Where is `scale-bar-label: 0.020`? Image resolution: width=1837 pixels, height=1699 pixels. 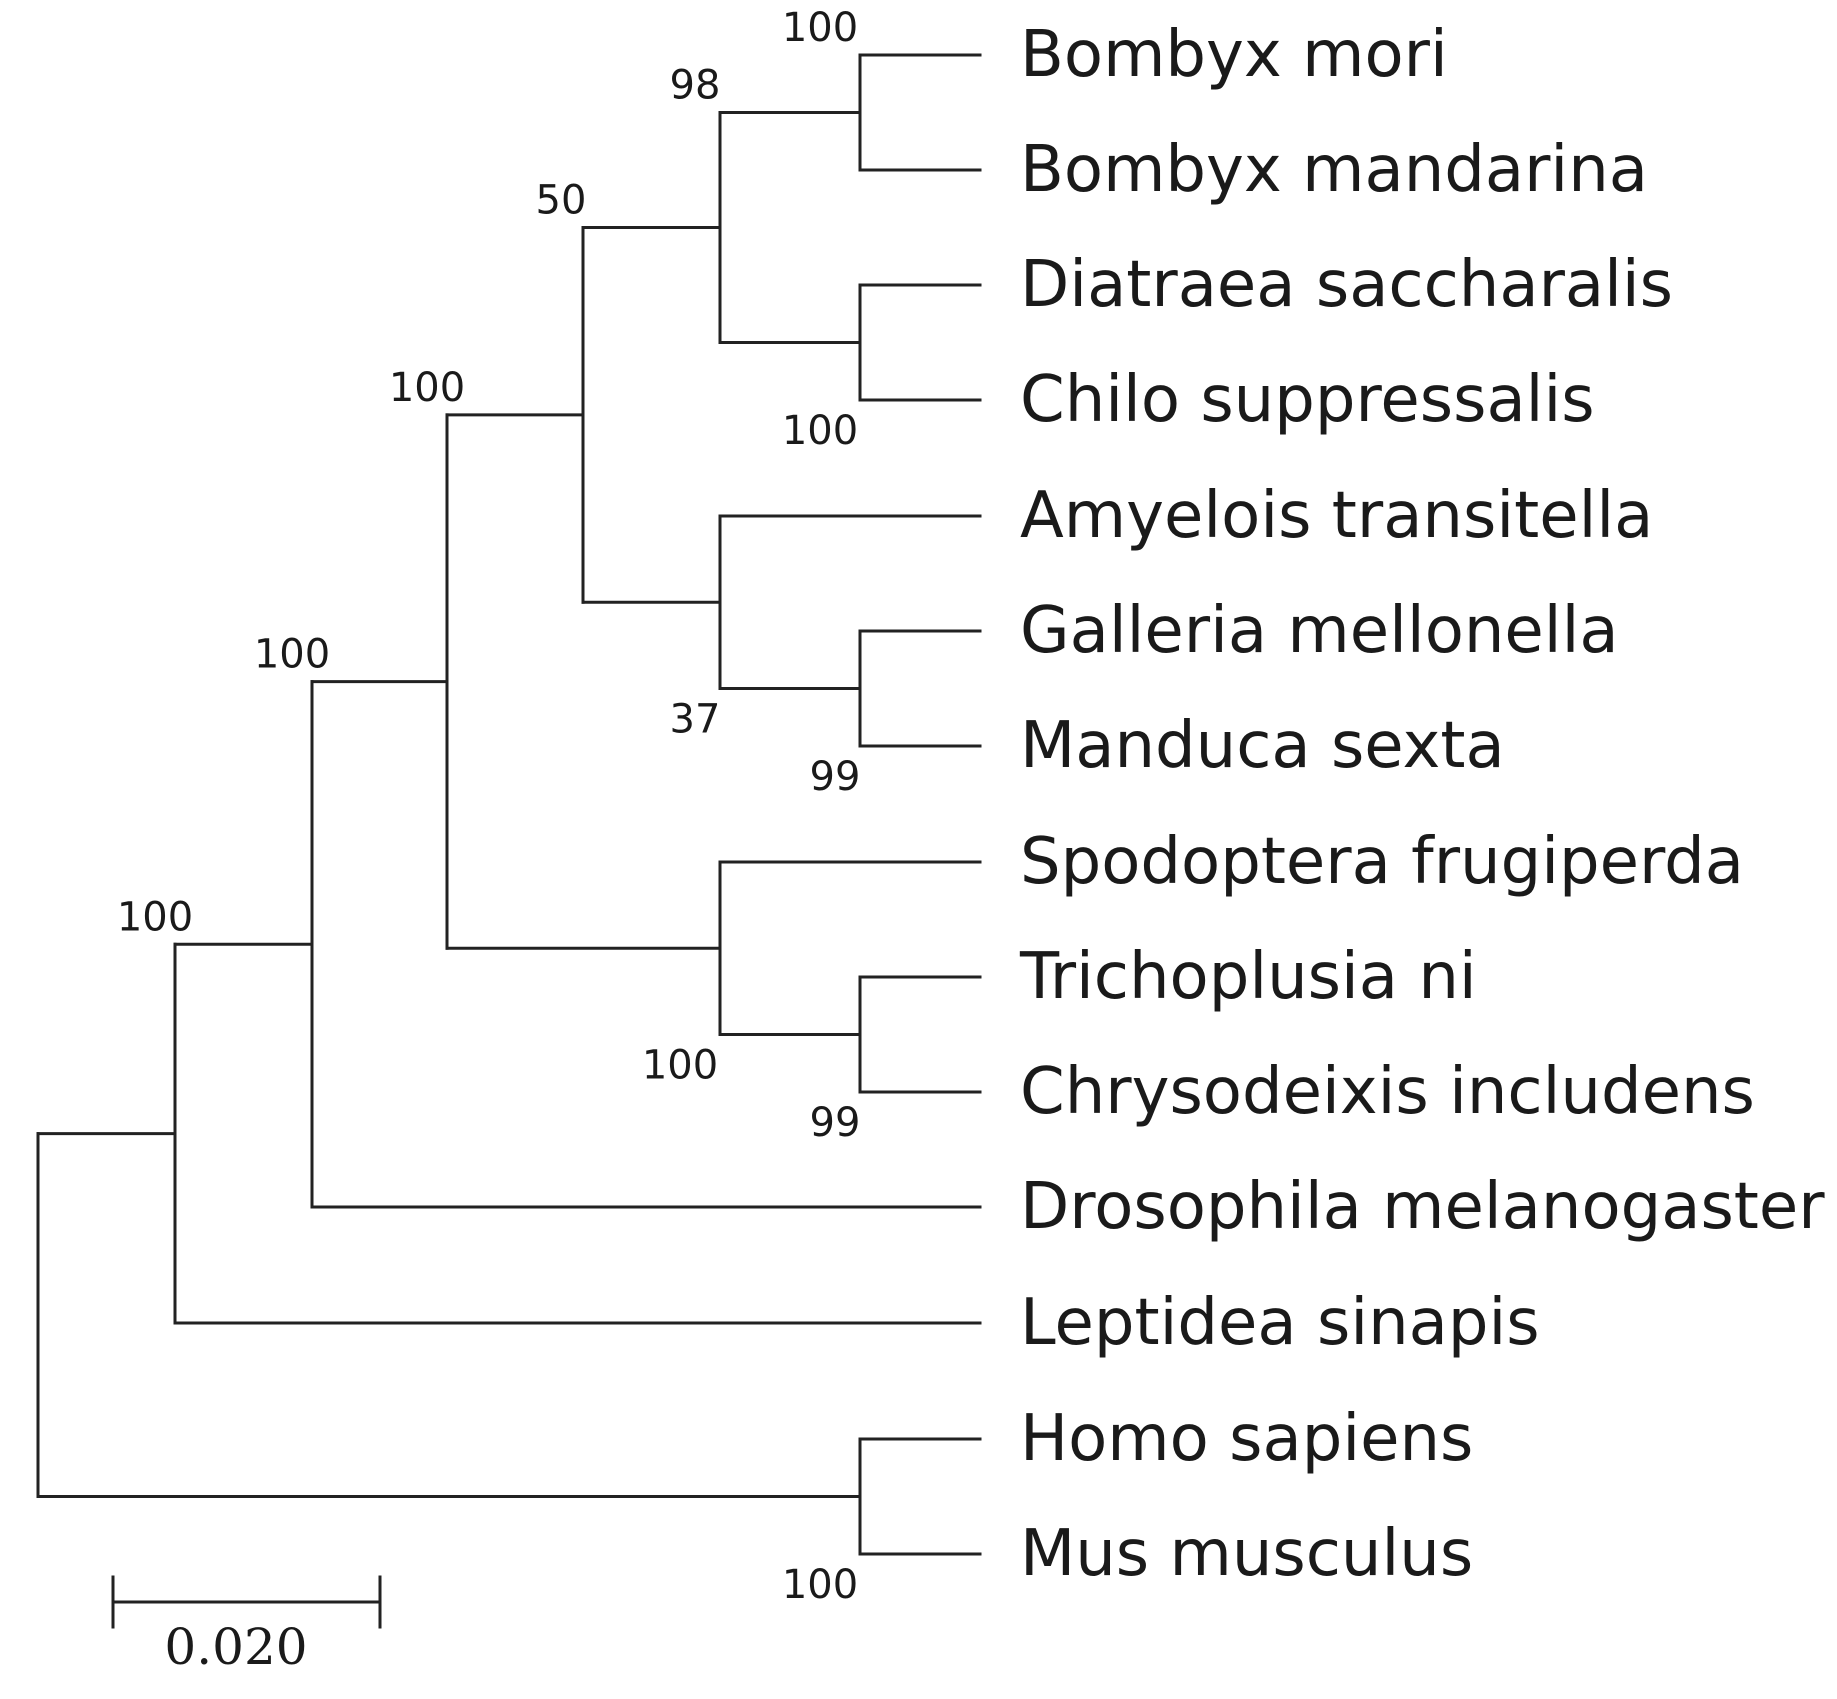
scale-bar-label: 0.020 is located at coordinates (235, 1647).